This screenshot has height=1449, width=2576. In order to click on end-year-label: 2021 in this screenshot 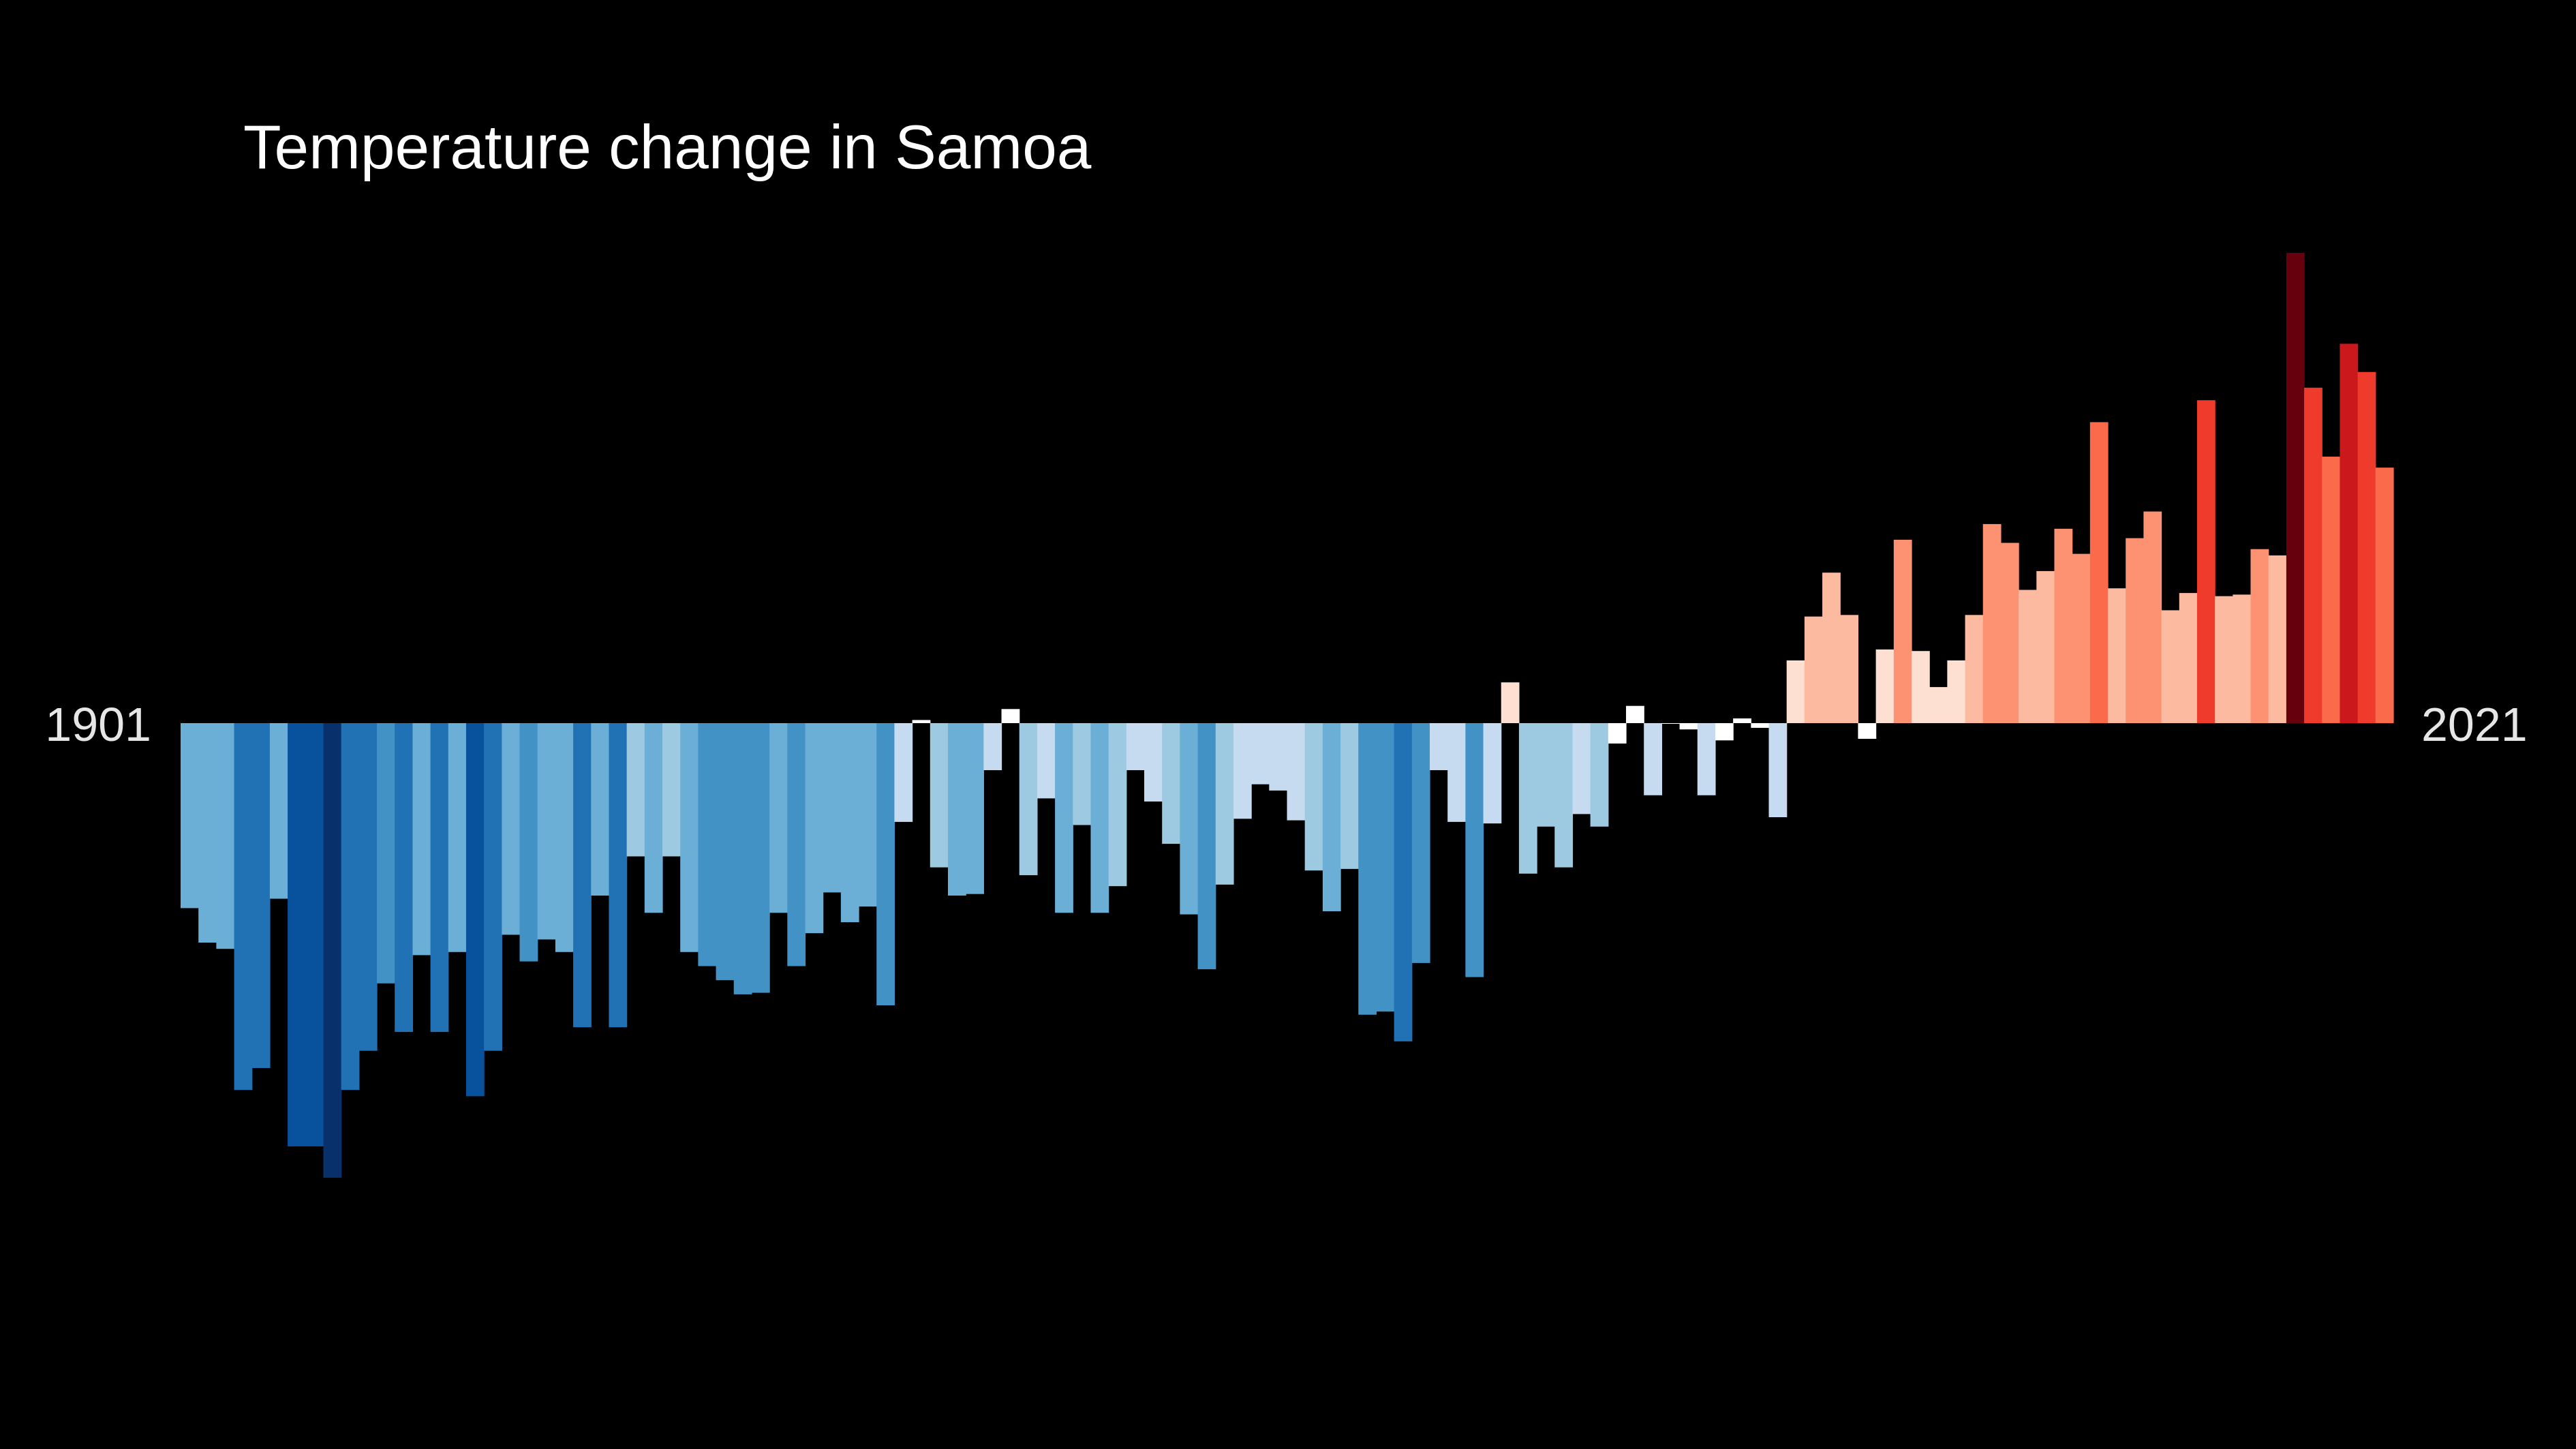, I will do `click(2474, 724)`.